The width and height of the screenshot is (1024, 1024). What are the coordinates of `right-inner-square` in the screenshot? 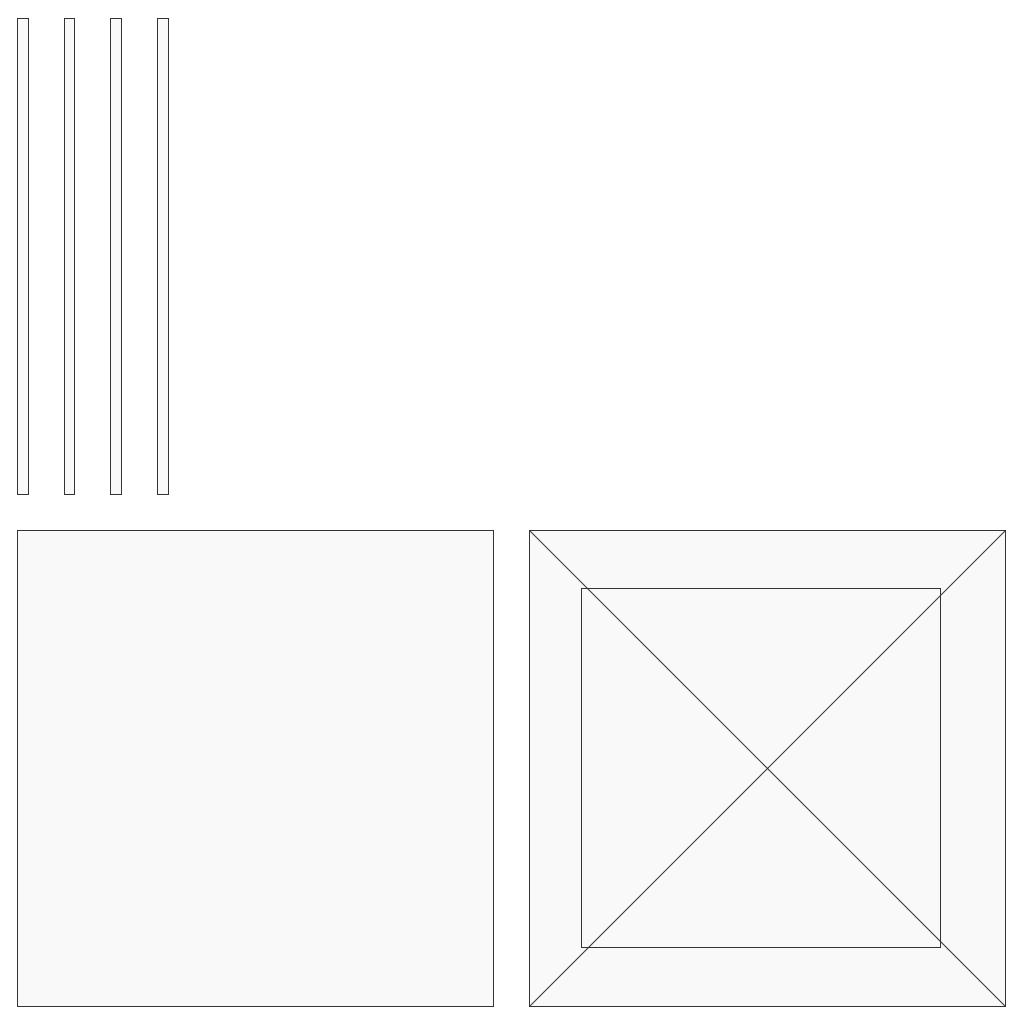 It's located at (761, 768).